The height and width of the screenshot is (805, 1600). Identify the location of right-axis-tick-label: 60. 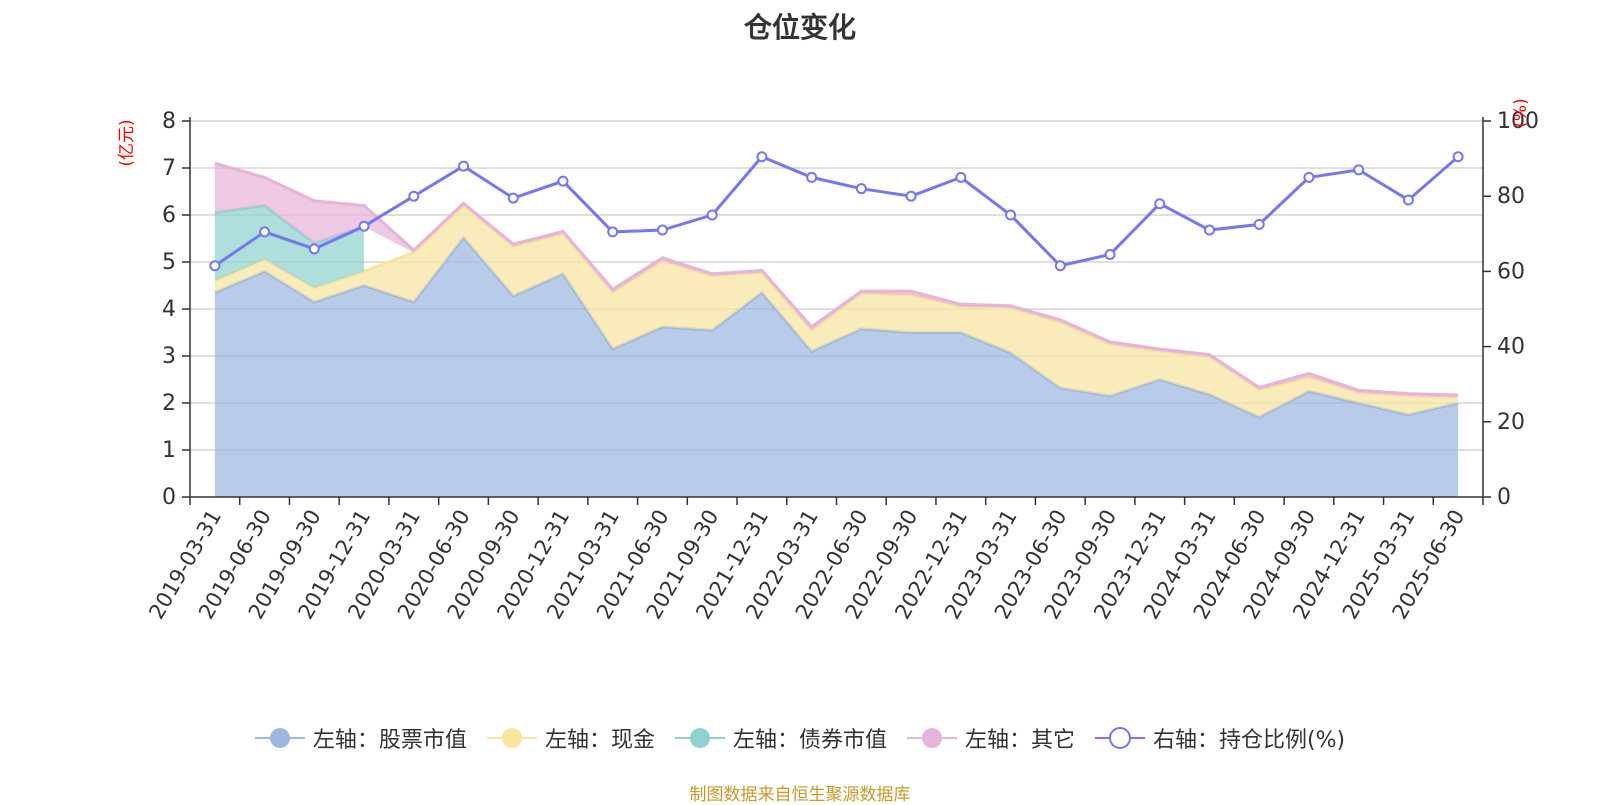
(1511, 271).